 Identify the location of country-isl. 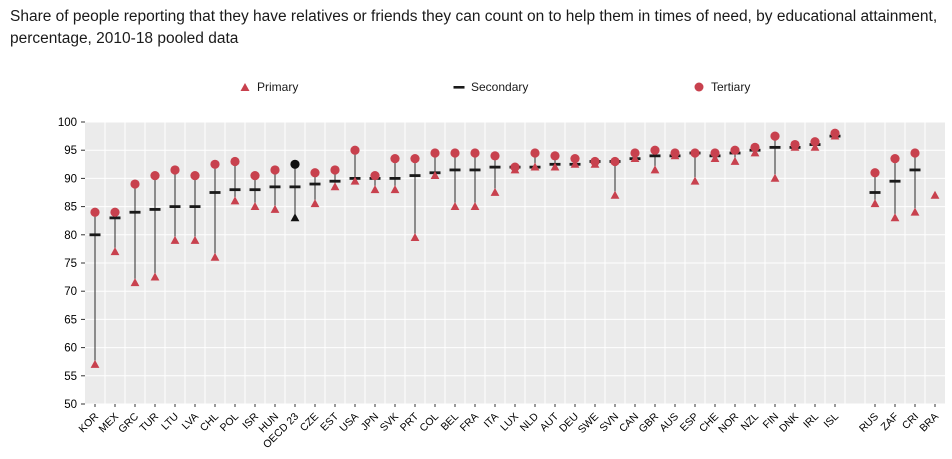
(835, 134).